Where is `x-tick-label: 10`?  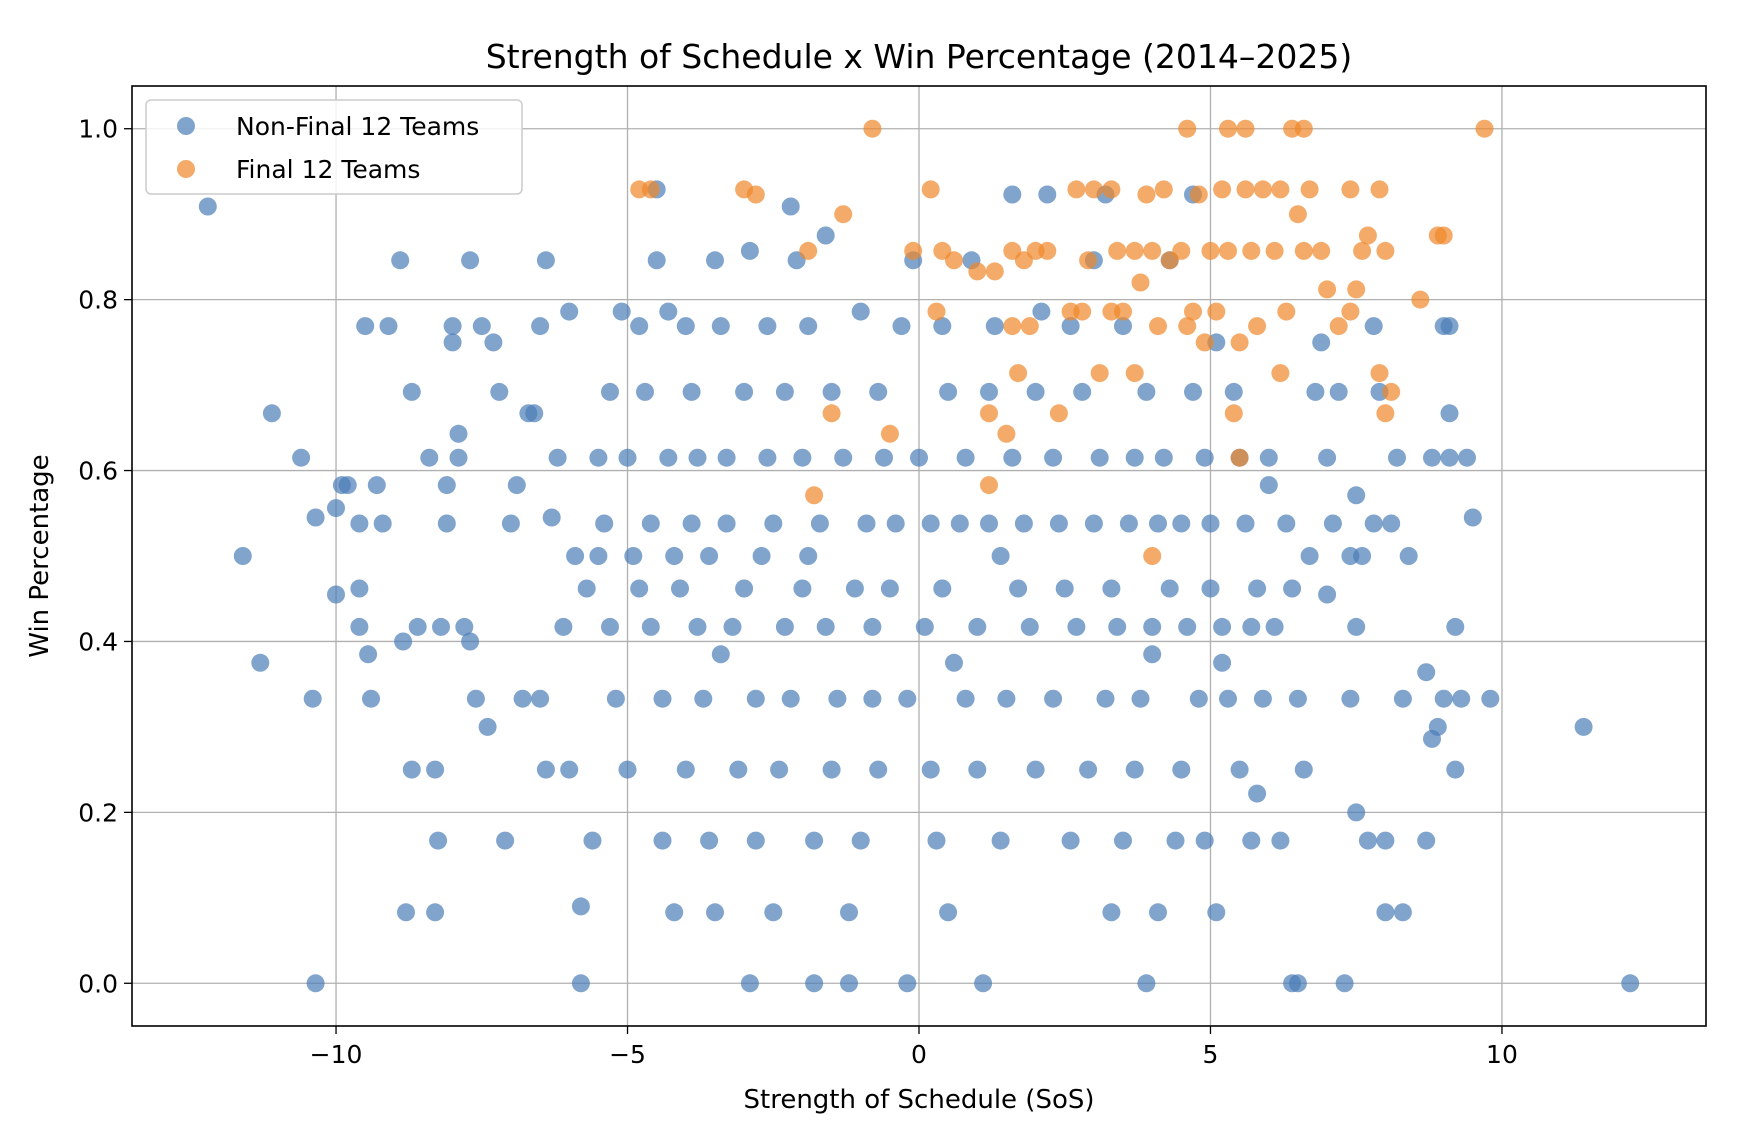
x-tick-label: 10 is located at coordinates (1502, 1054).